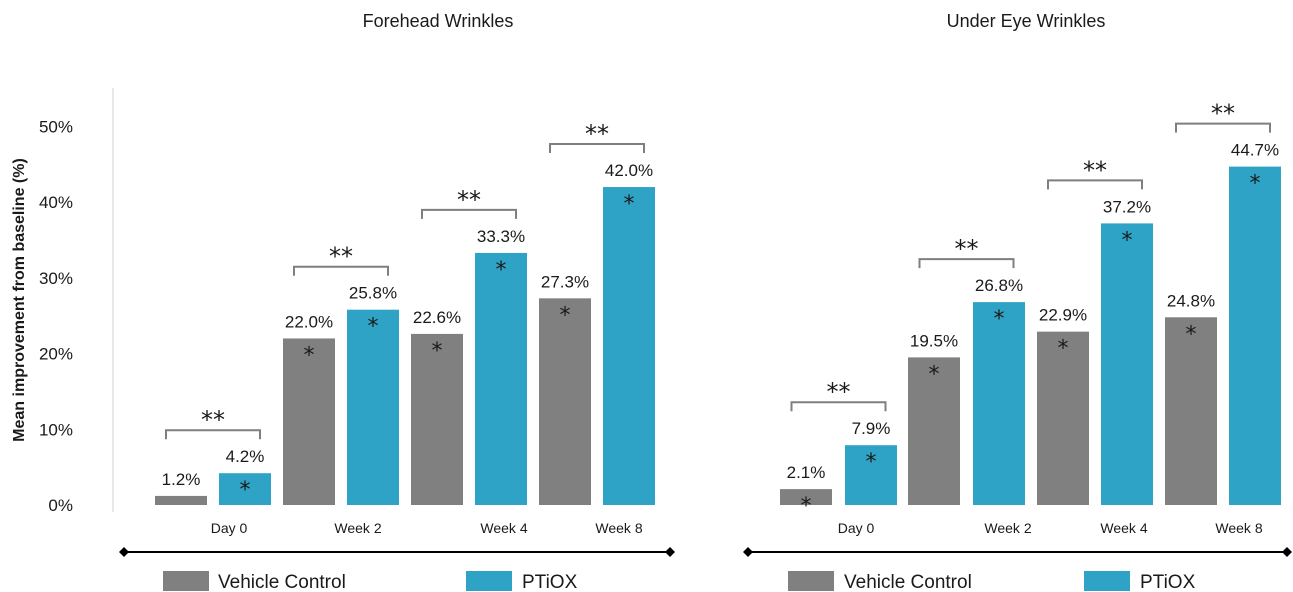 The height and width of the screenshot is (592, 1293). What do you see at coordinates (309, 321) in the screenshot?
I see `data-label: 22.0%` at bounding box center [309, 321].